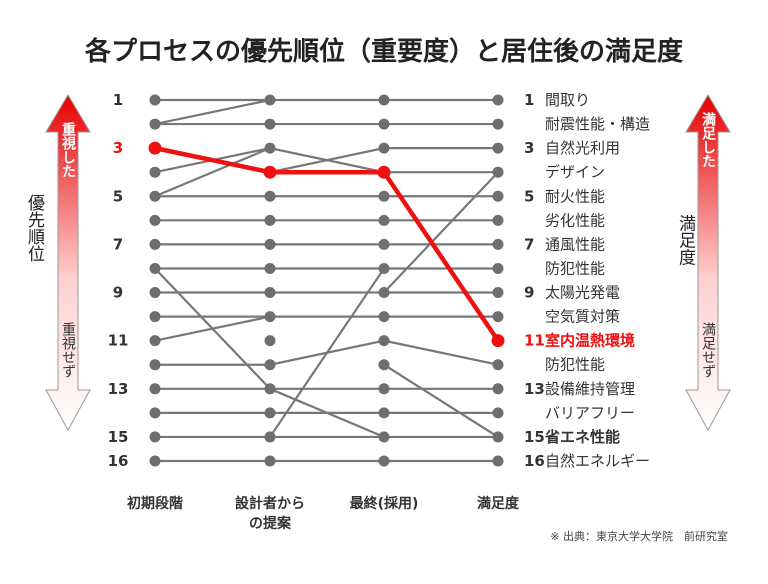 This screenshot has height=584, width=768. I want to click on right-rank-label: 13, so click(534, 389).